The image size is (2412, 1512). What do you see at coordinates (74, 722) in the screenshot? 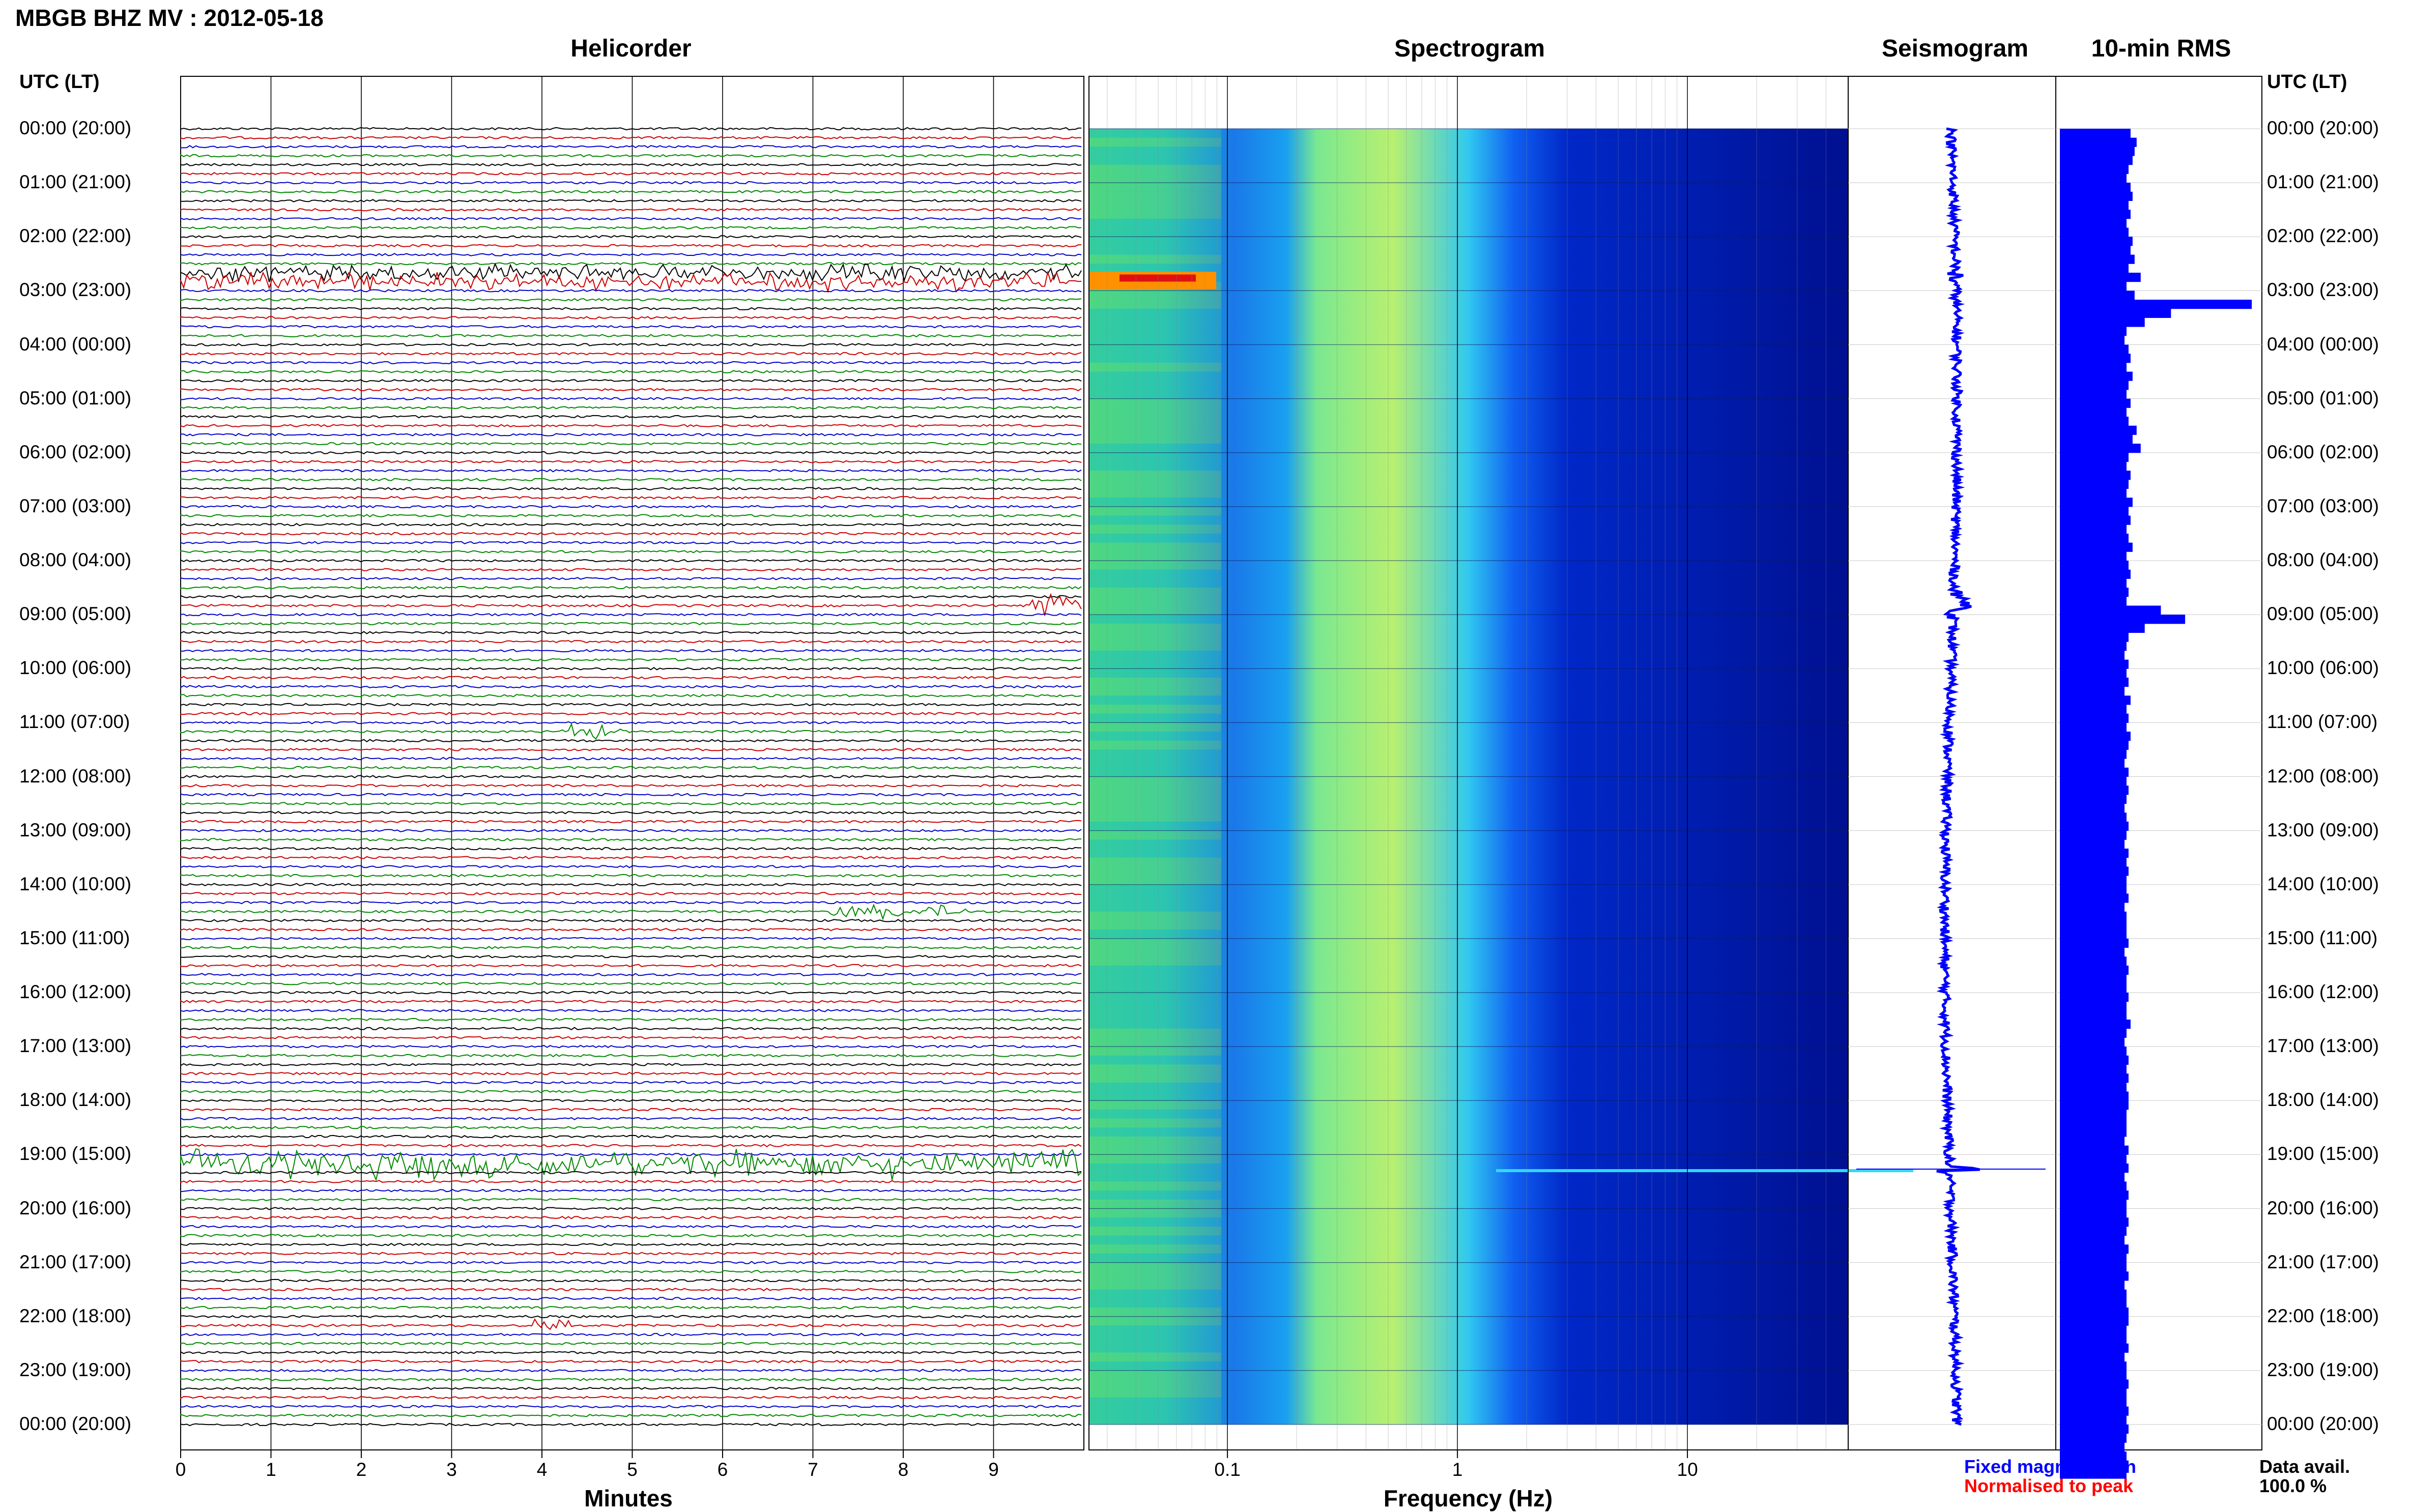
I see `time-tick-left: 11:00 (07:00)` at bounding box center [74, 722].